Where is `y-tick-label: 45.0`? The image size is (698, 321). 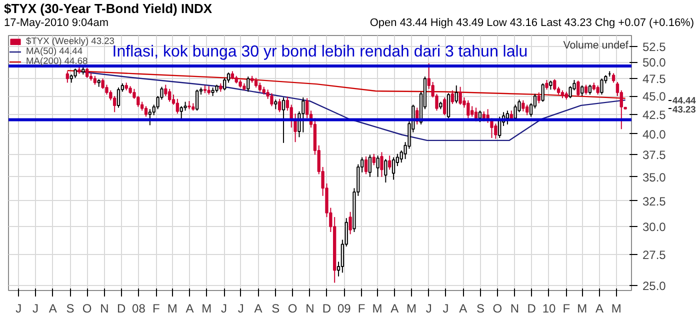 y-tick-label: 45.0 is located at coordinates (654, 97).